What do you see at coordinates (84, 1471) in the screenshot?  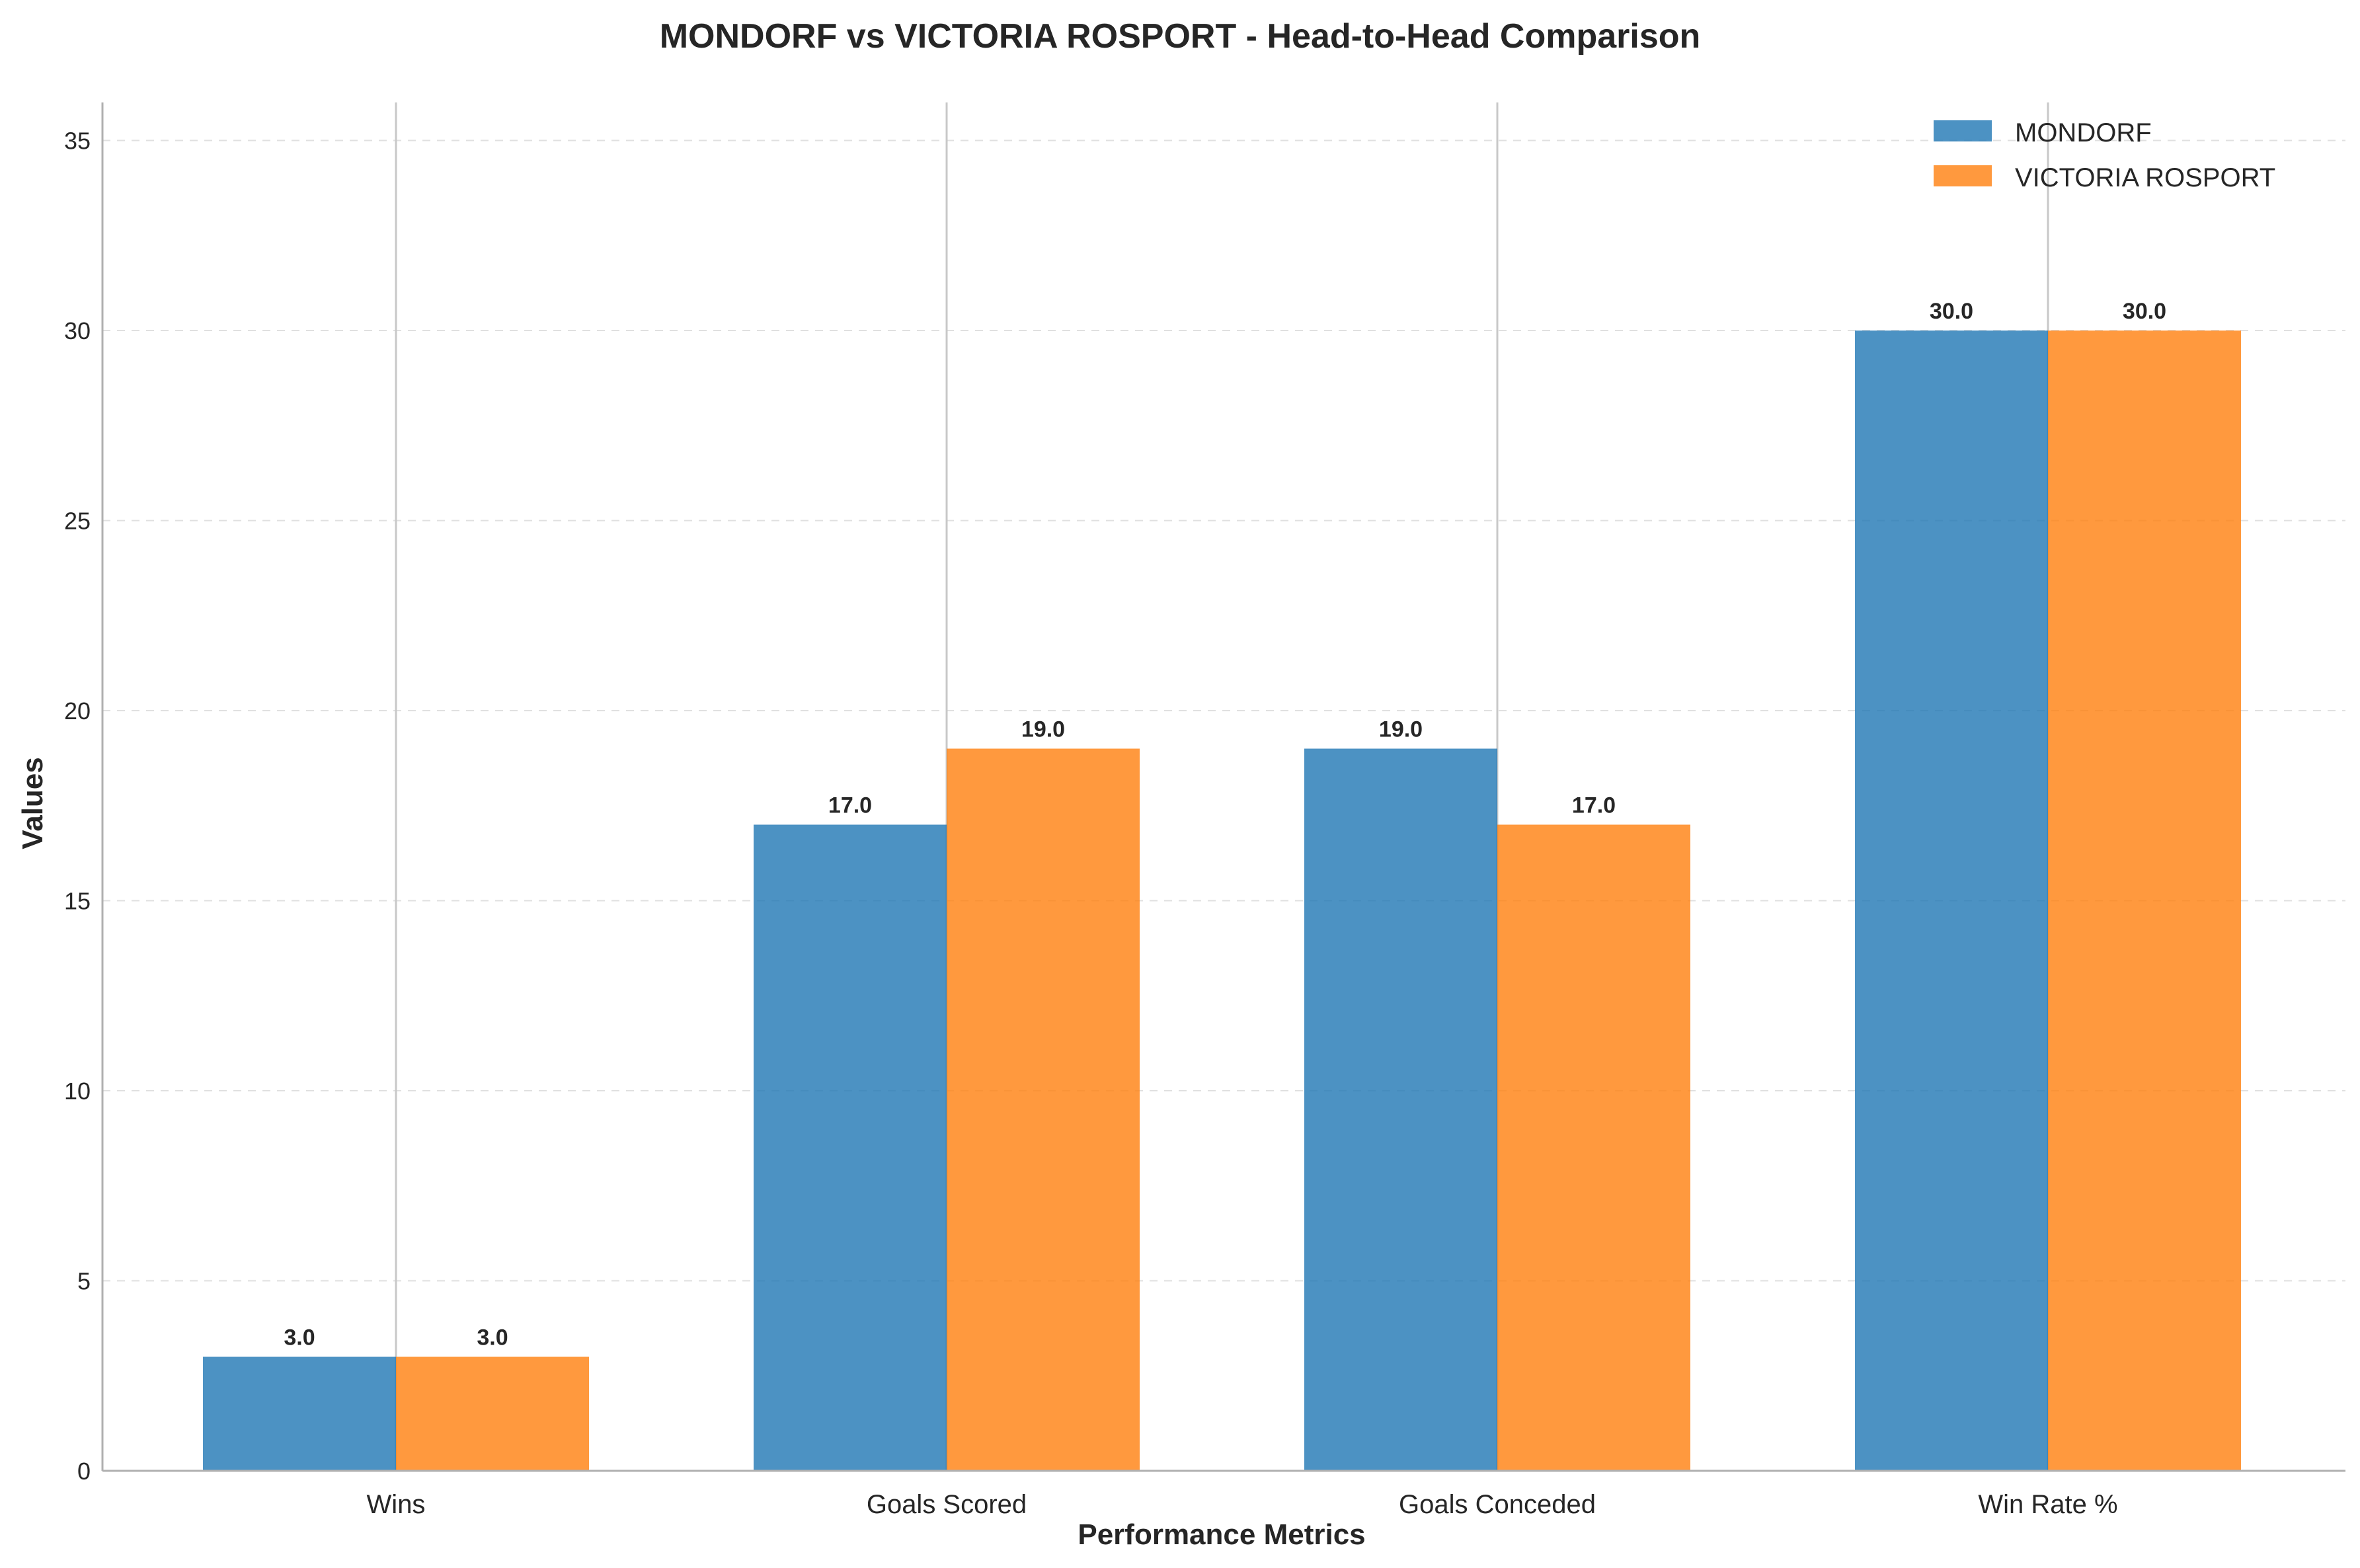 I see `y-tick-label: 0` at bounding box center [84, 1471].